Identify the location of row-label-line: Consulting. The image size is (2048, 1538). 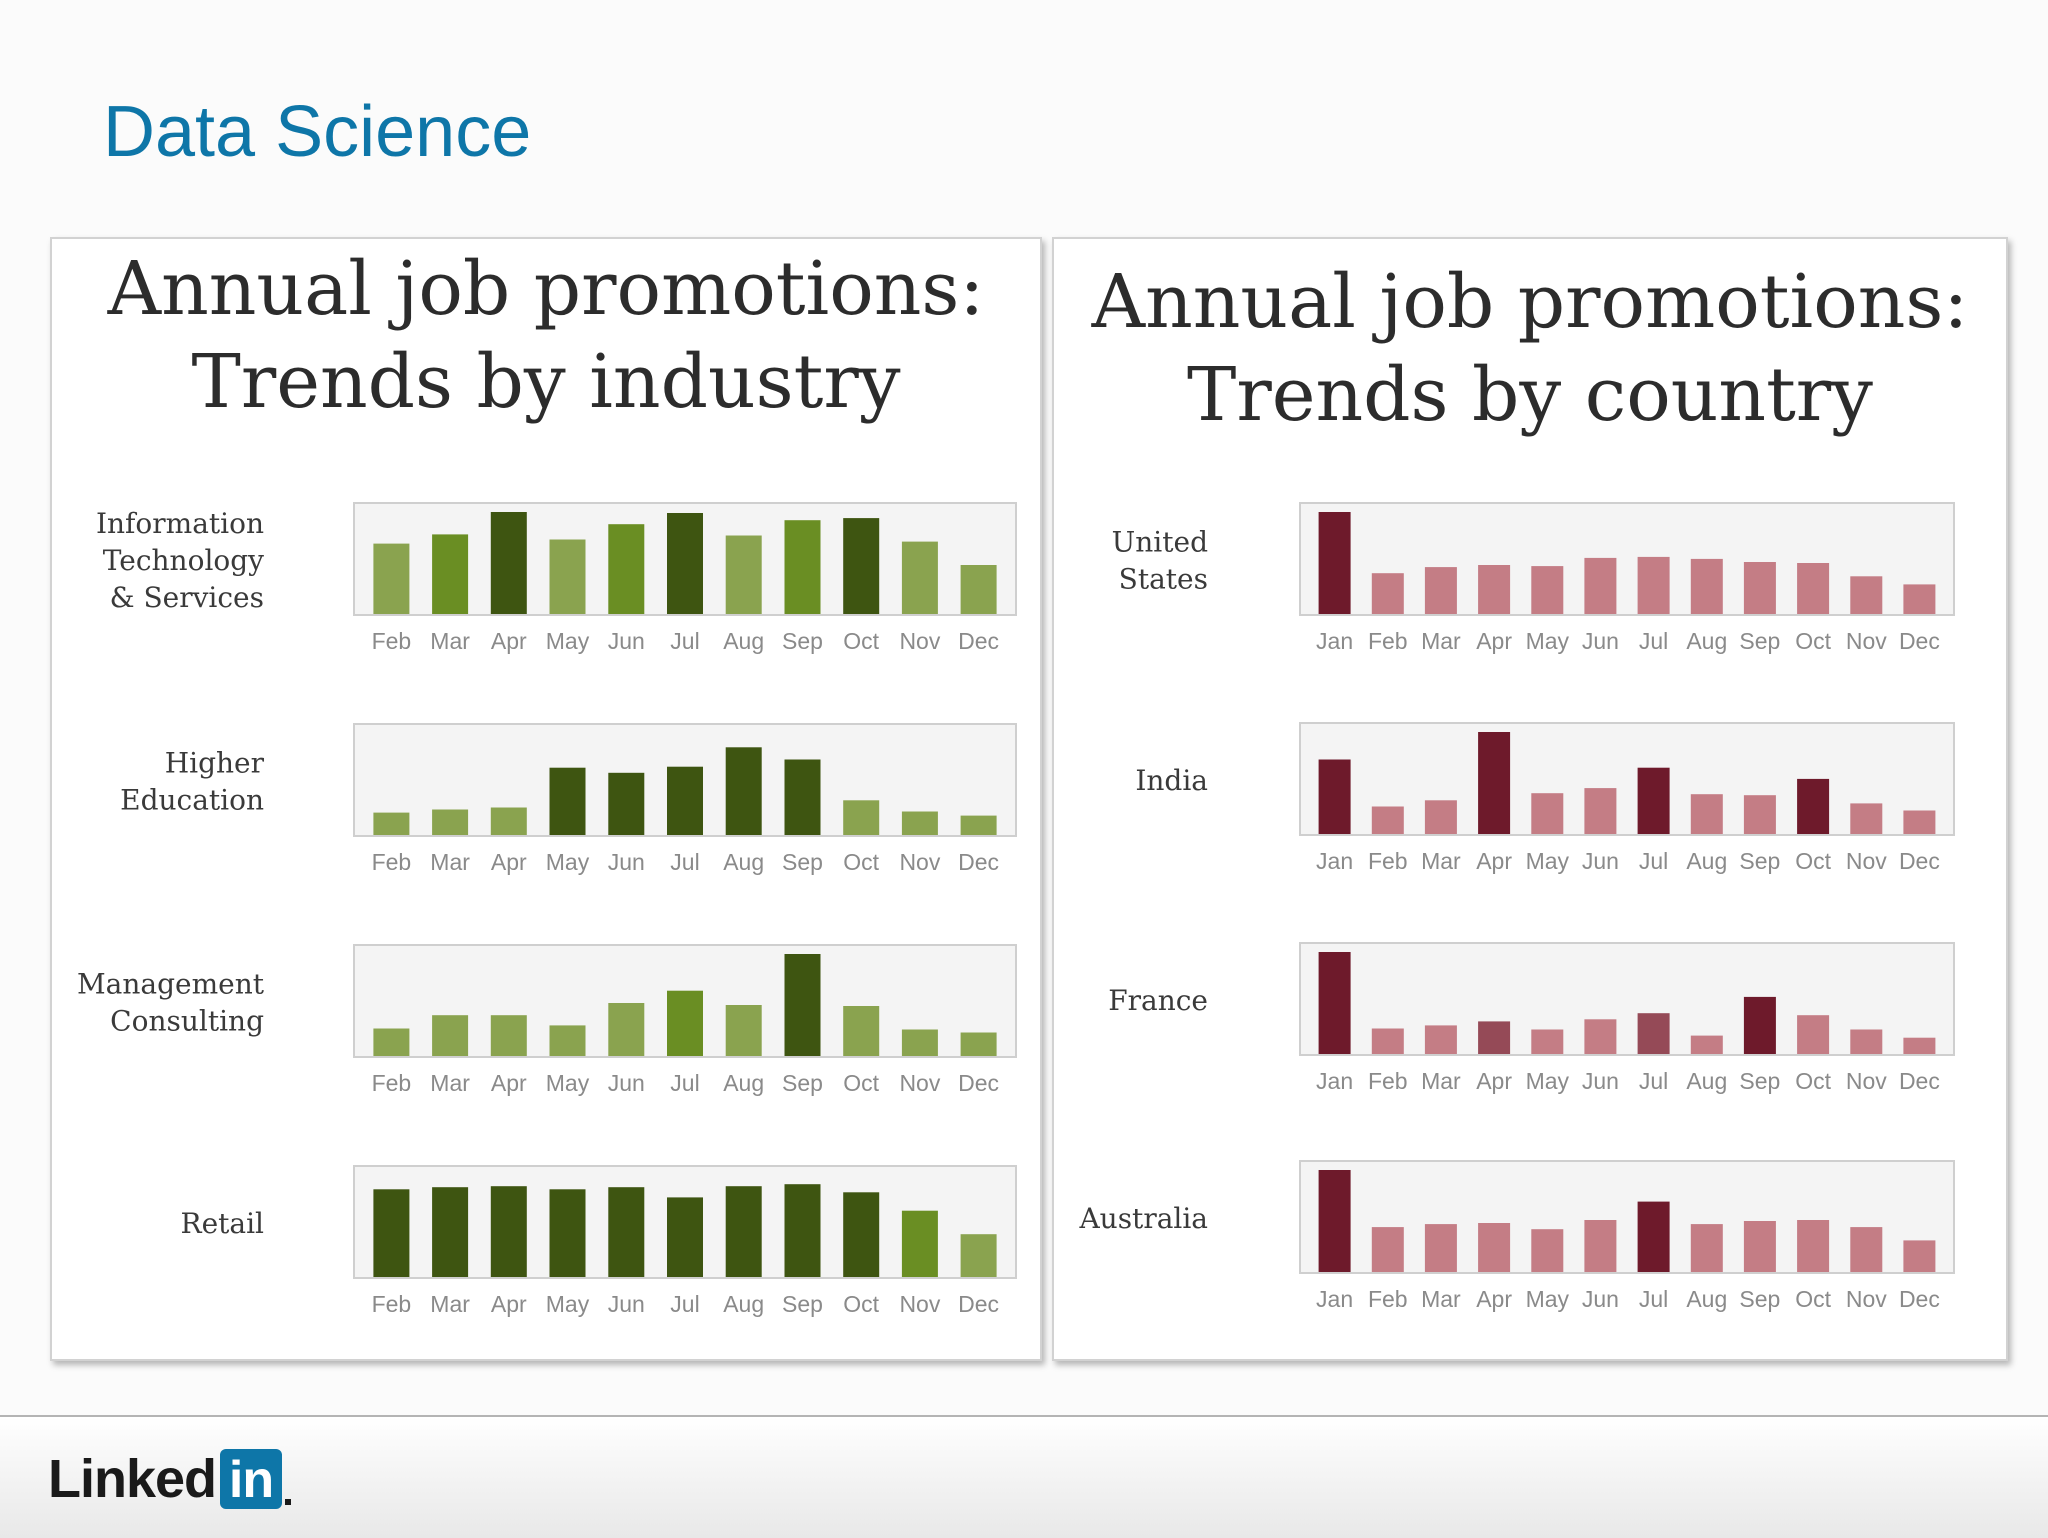
(187, 1021).